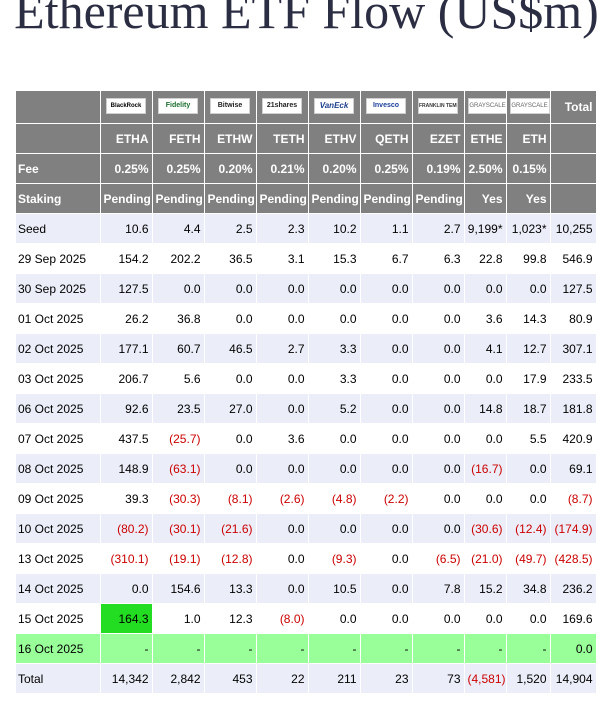 The width and height of the screenshot is (613, 706). I want to click on flow-cell: 9,199*, so click(485, 228).